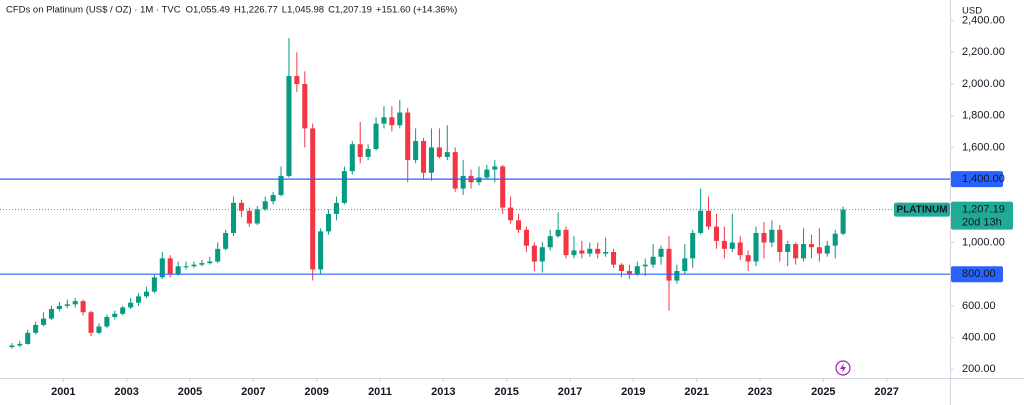 This screenshot has width=1024, height=405. I want to click on x-tick-label: 2027, so click(886, 392).